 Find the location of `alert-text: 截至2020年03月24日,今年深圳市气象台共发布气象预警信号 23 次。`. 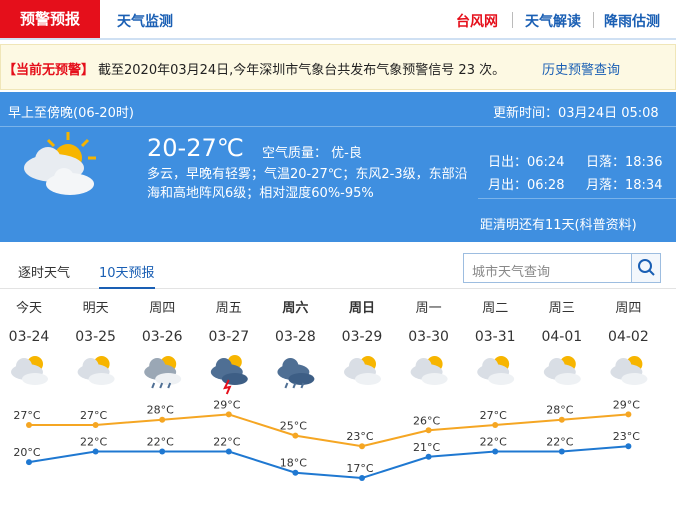

alert-text: 截至2020年03月24日,今年深圳市气象台共发布气象预警信号 23 次。 is located at coordinates (302, 70).